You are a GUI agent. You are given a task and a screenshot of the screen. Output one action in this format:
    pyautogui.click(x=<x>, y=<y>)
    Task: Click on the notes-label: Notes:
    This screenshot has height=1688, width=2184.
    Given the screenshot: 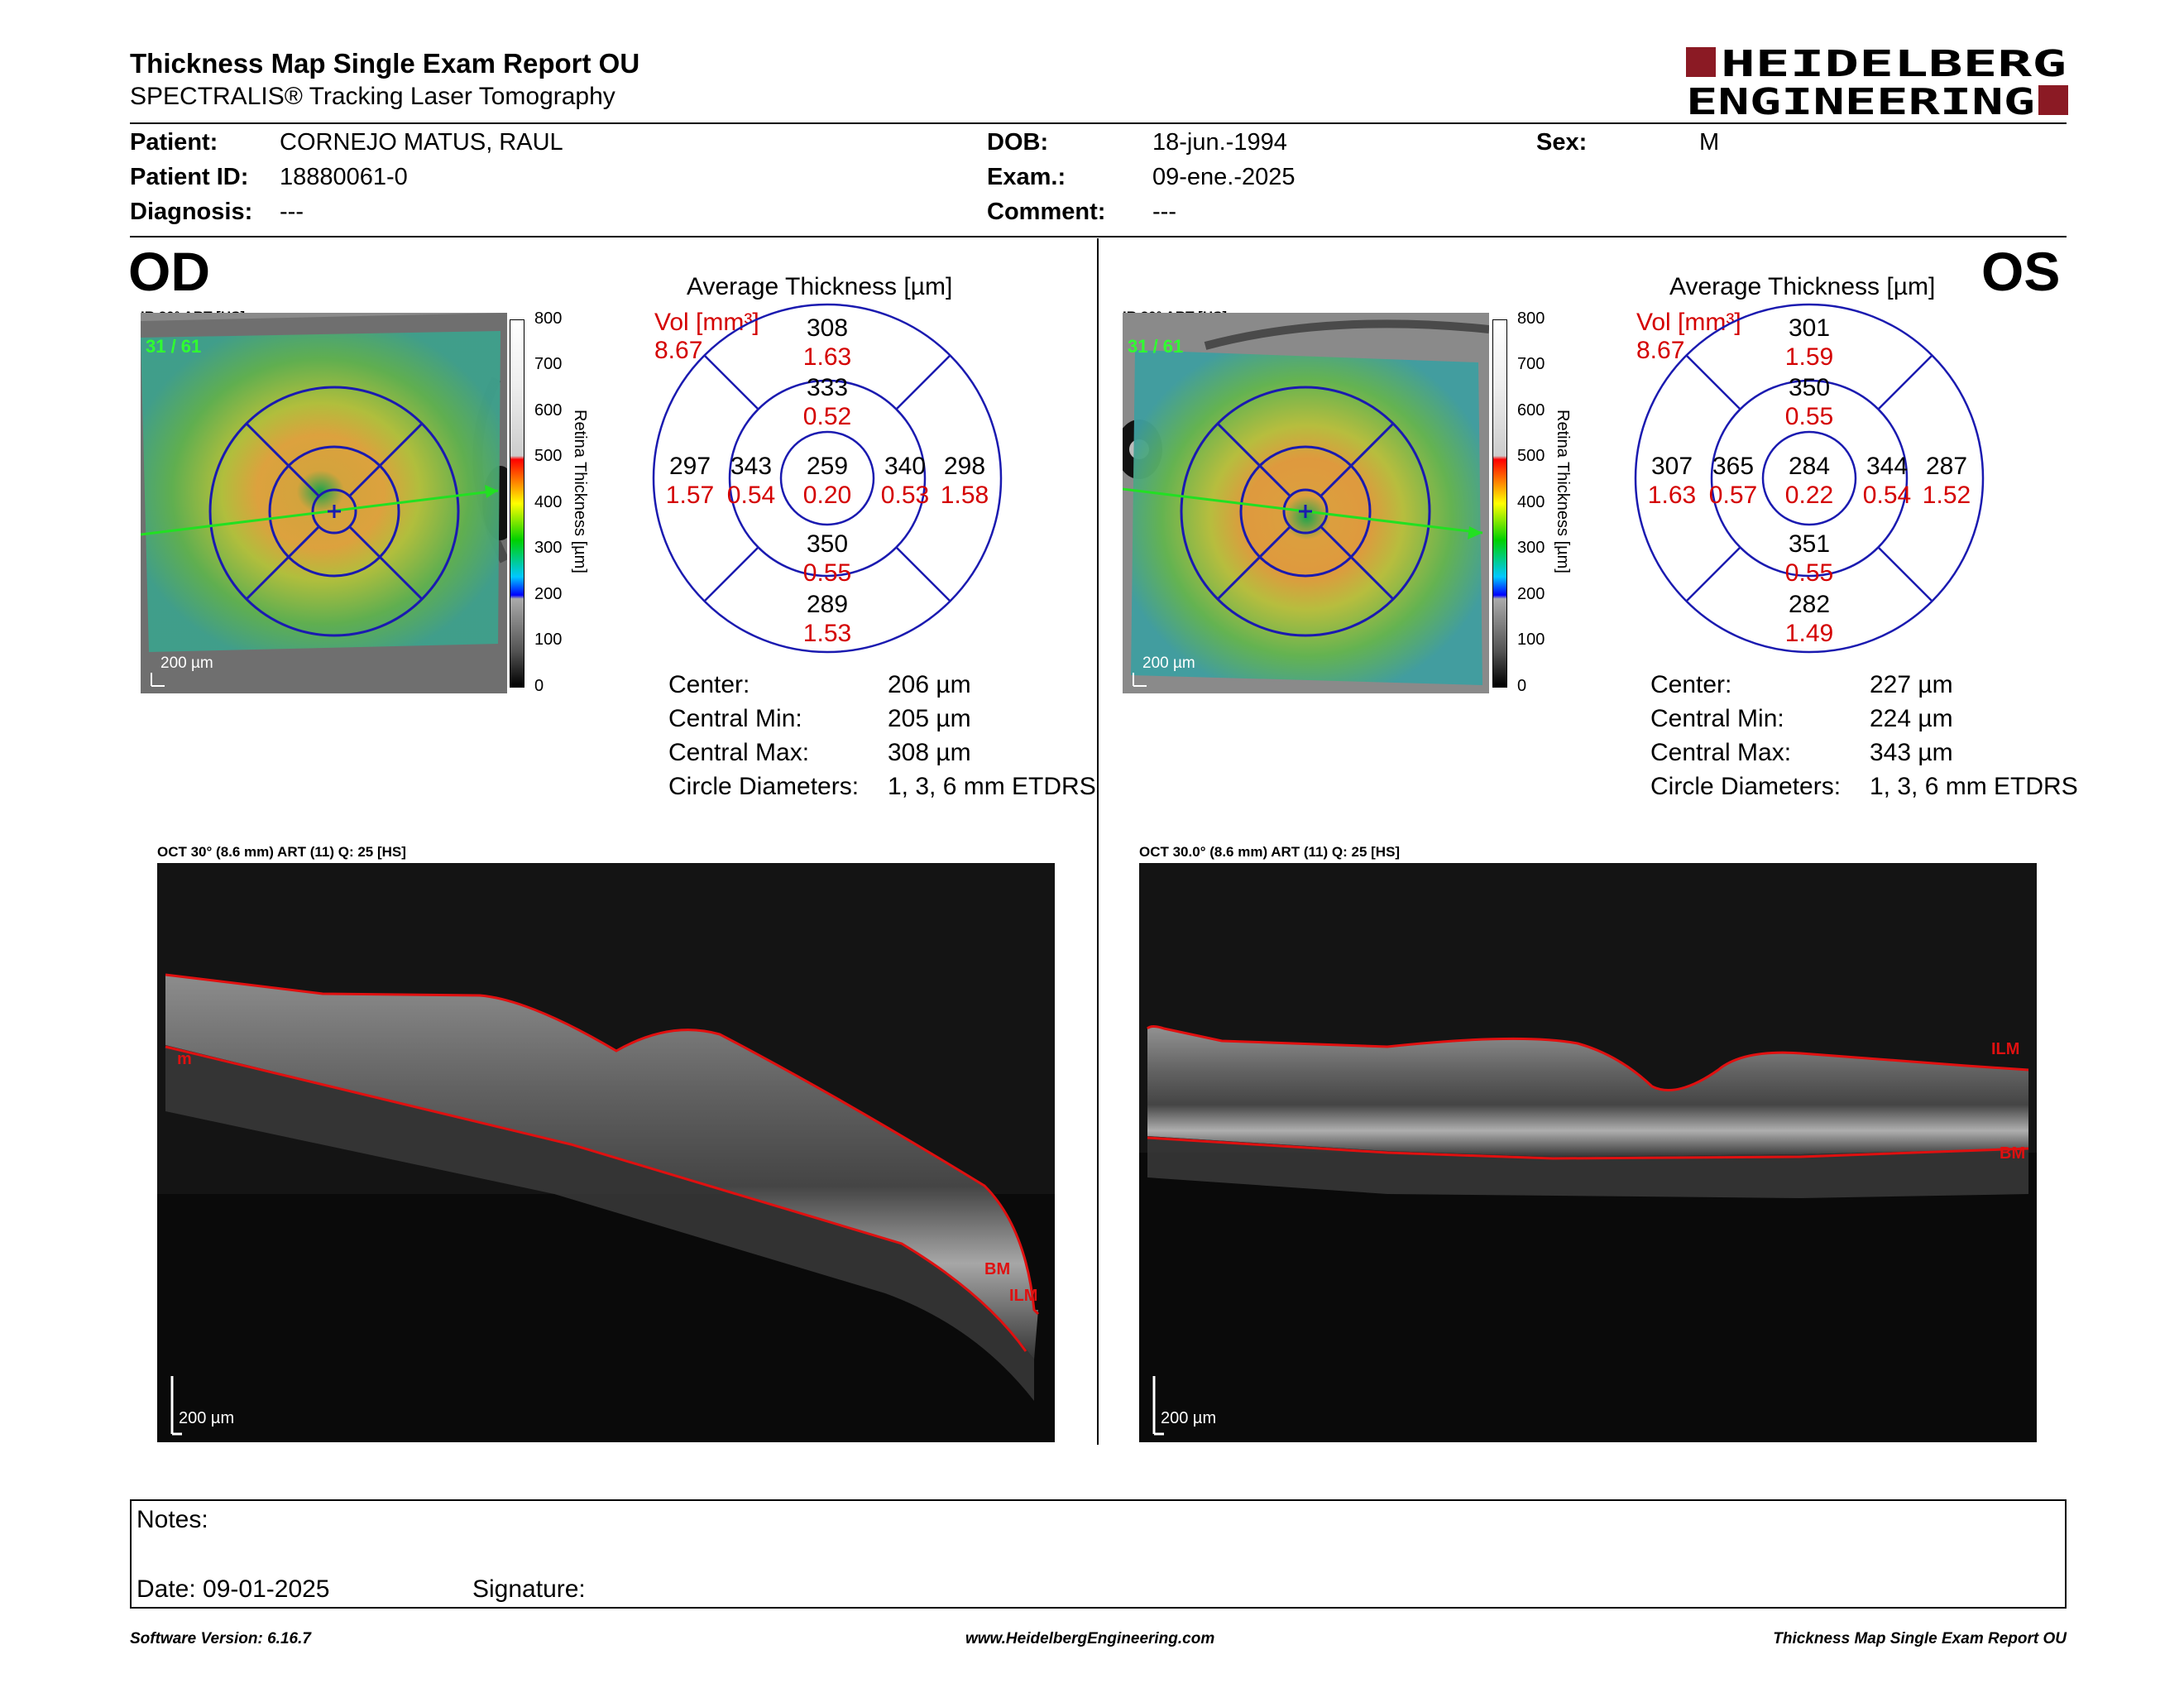 What is the action you would take?
    pyautogui.click(x=172, y=1519)
    